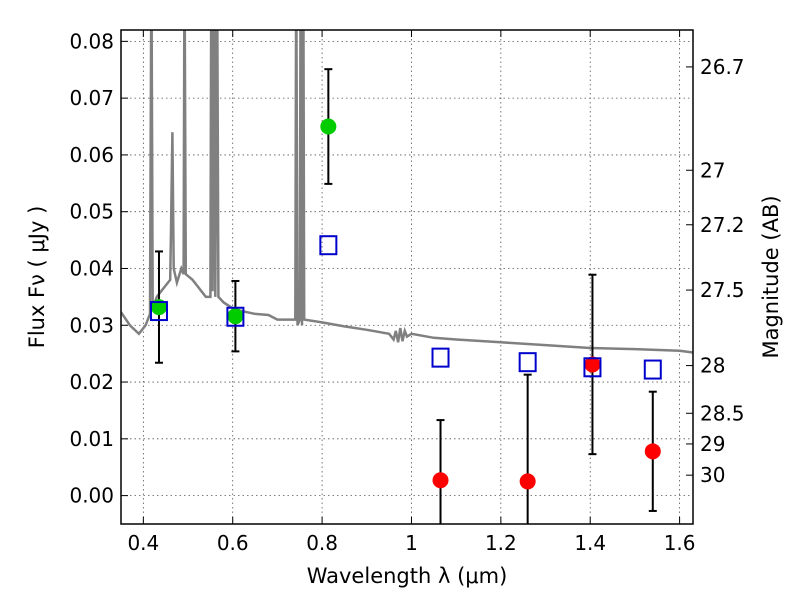 The width and height of the screenshot is (800, 600). Describe the element at coordinates (590, 543) in the screenshot. I see `x-tick-label: 1.4` at that location.